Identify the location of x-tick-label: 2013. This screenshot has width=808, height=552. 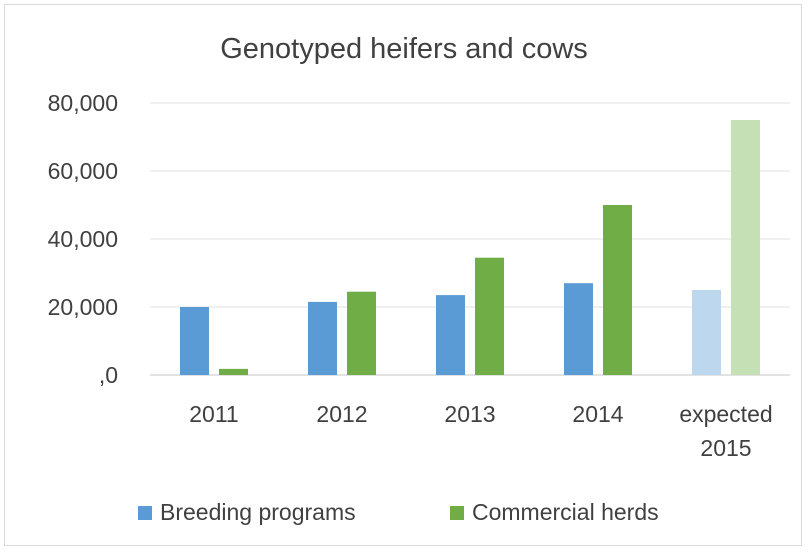
(469, 414).